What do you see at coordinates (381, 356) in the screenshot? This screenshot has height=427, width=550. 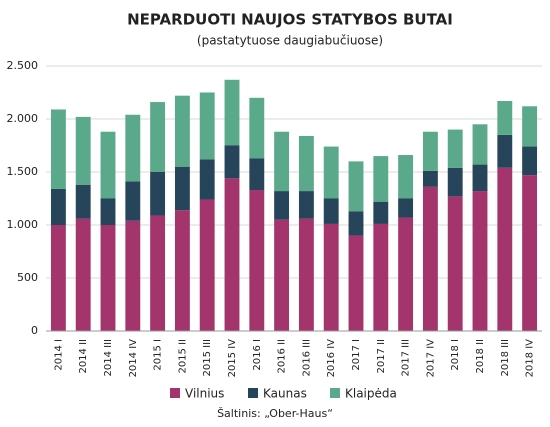 I see `x-tick-label: 2017 II` at bounding box center [381, 356].